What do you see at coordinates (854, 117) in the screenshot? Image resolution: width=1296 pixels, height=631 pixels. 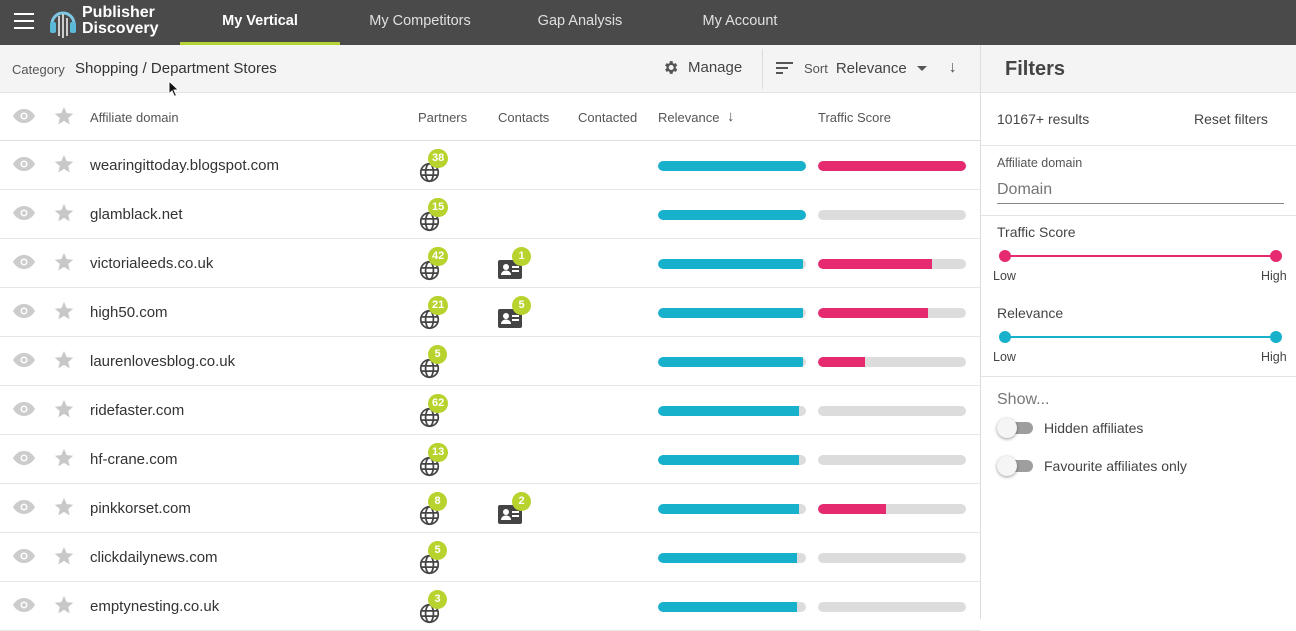 I see `column-header-traffic-score: Traffic Score` at bounding box center [854, 117].